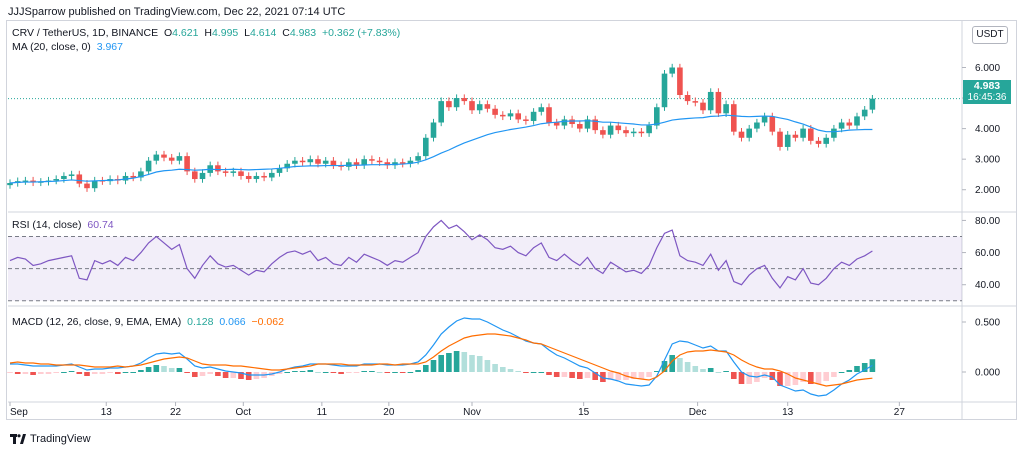 The width and height of the screenshot is (1024, 453). Describe the element at coordinates (441, 254) in the screenshot. I see `rsi-line` at that location.